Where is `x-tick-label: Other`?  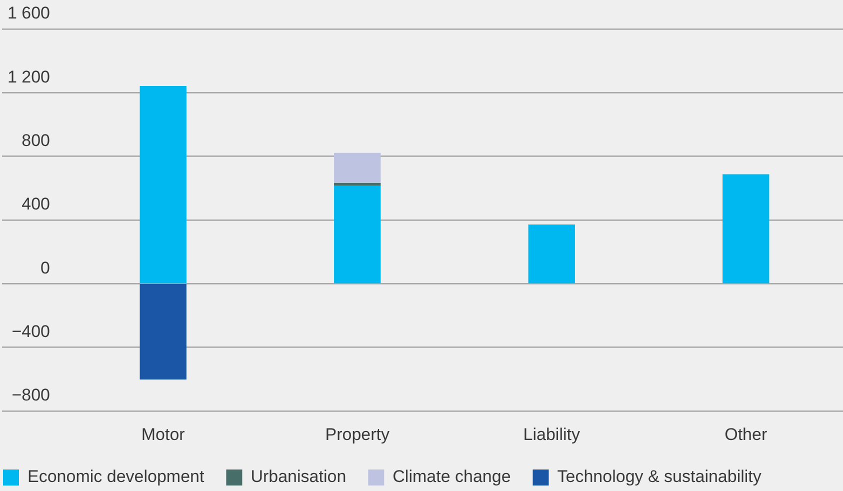
x-tick-label: Other is located at coordinates (746, 434).